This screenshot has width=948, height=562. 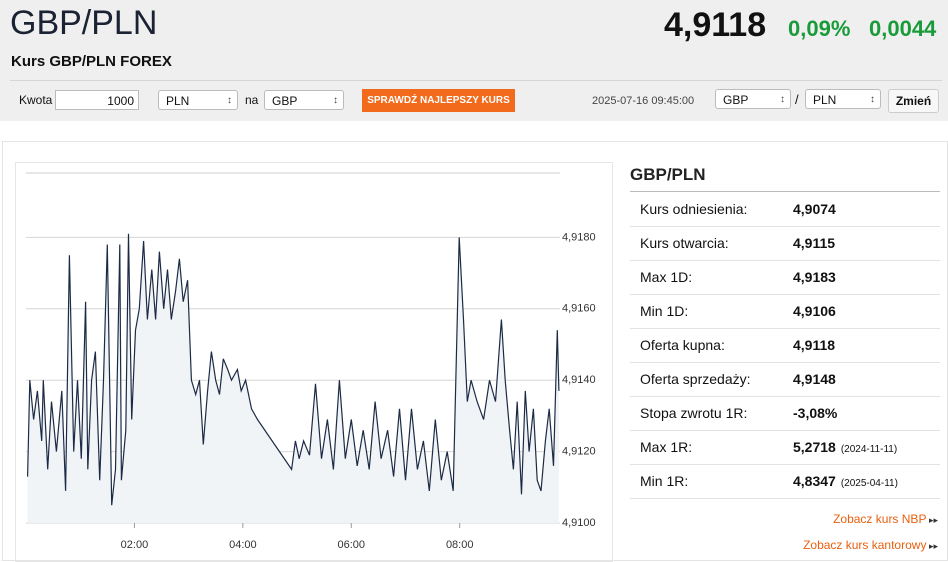 I want to click on stat-value: 4,8347 (2025-04-11), so click(x=845, y=481).